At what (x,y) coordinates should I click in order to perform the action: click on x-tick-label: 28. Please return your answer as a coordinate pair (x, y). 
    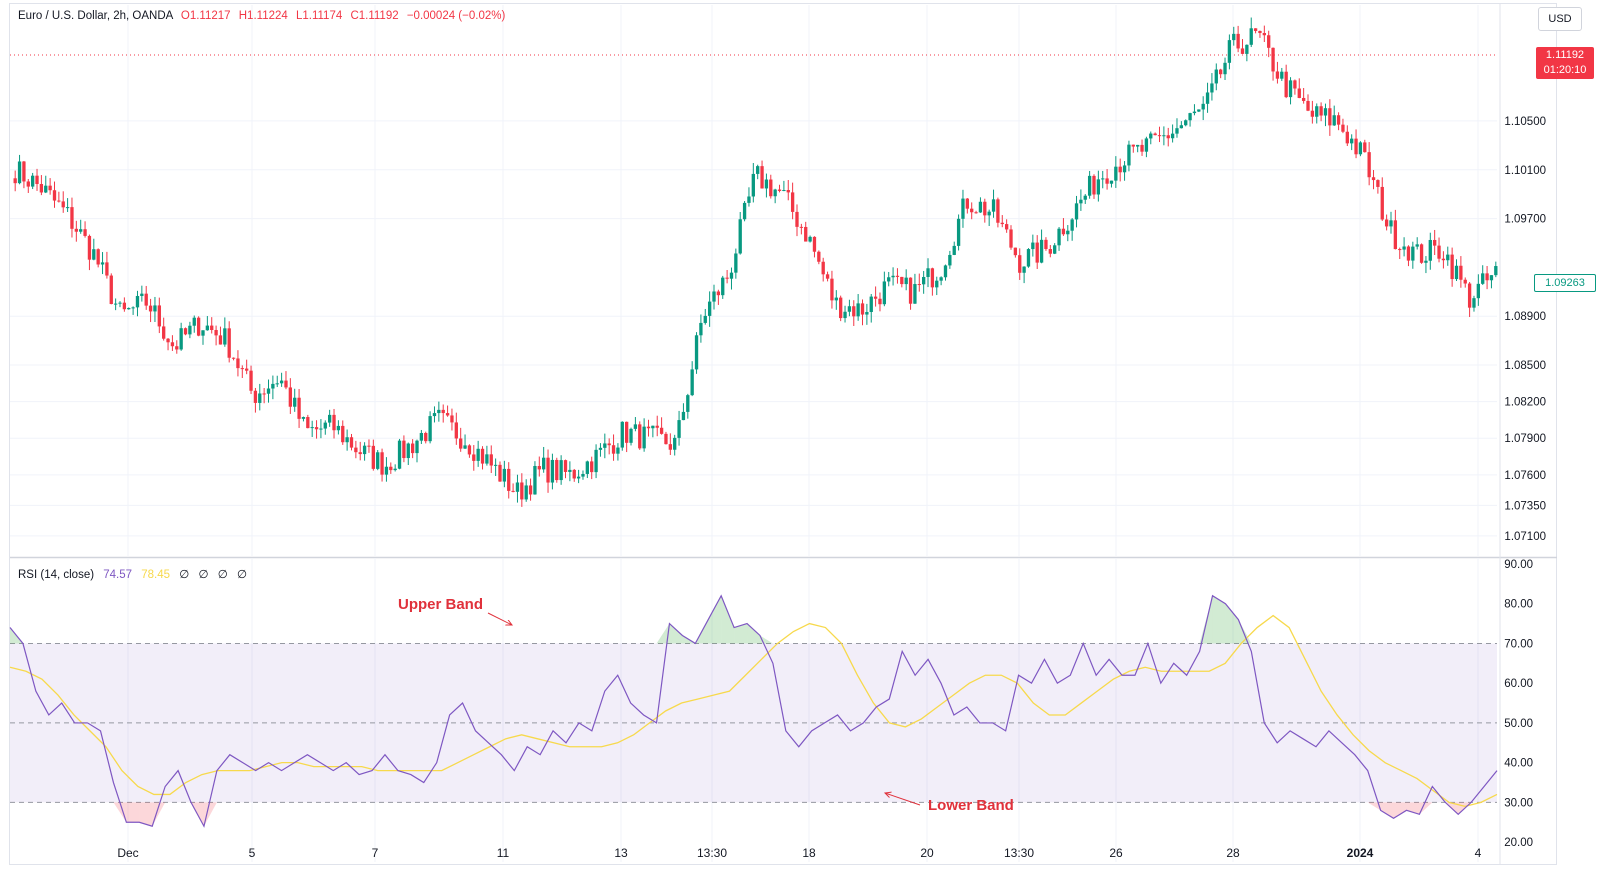
    Looking at the image, I should click on (1233, 853).